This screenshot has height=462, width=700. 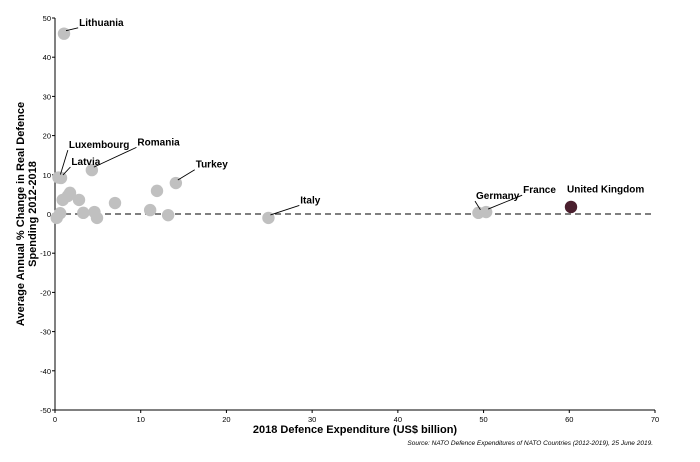 What do you see at coordinates (312, 419) in the screenshot?
I see `x-tick-label: 30` at bounding box center [312, 419].